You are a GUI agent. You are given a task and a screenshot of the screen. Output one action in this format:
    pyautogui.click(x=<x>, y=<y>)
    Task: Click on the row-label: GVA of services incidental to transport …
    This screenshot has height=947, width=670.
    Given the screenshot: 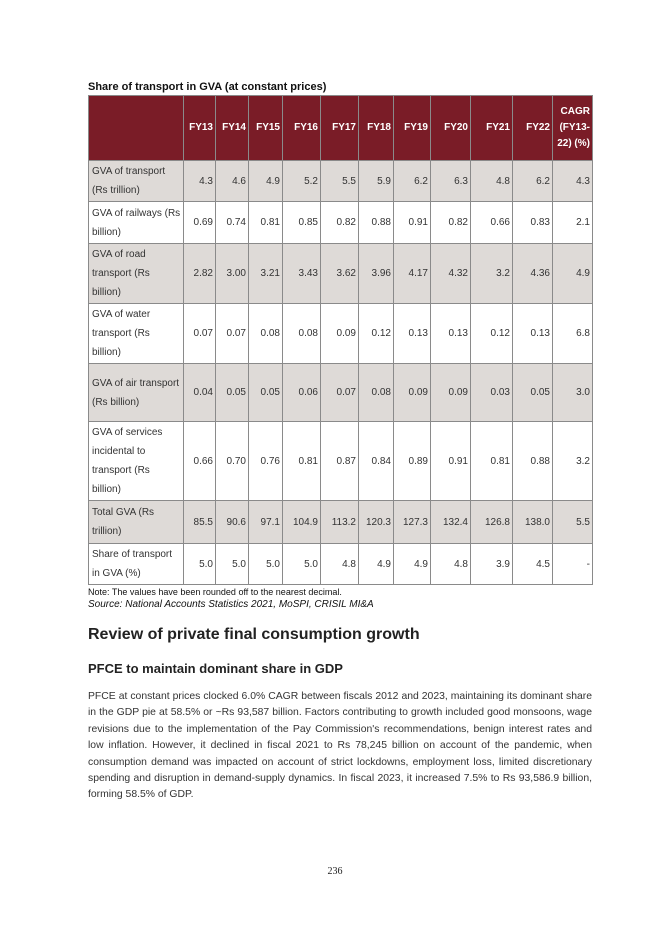 What is the action you would take?
    pyautogui.click(x=136, y=461)
    